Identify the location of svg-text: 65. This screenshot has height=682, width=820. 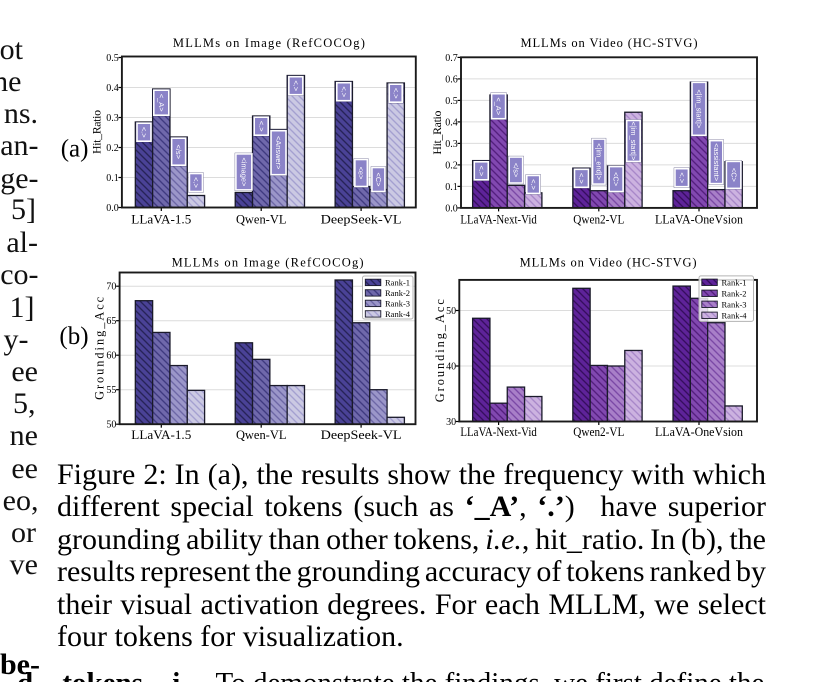
(111, 321).